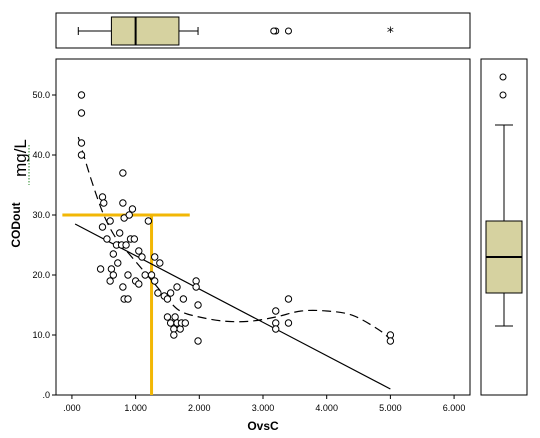 The width and height of the screenshot is (540, 438). Describe the element at coordinates (390, 408) in the screenshot. I see `x-tick-label: 5.000` at that location.